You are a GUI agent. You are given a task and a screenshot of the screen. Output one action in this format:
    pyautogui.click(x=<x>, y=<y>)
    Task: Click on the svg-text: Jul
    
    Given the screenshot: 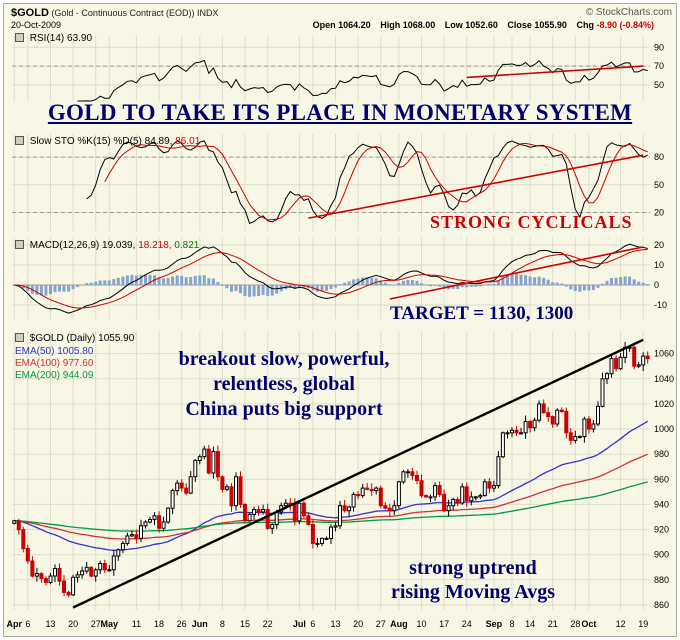 What is the action you would take?
    pyautogui.click(x=299, y=624)
    